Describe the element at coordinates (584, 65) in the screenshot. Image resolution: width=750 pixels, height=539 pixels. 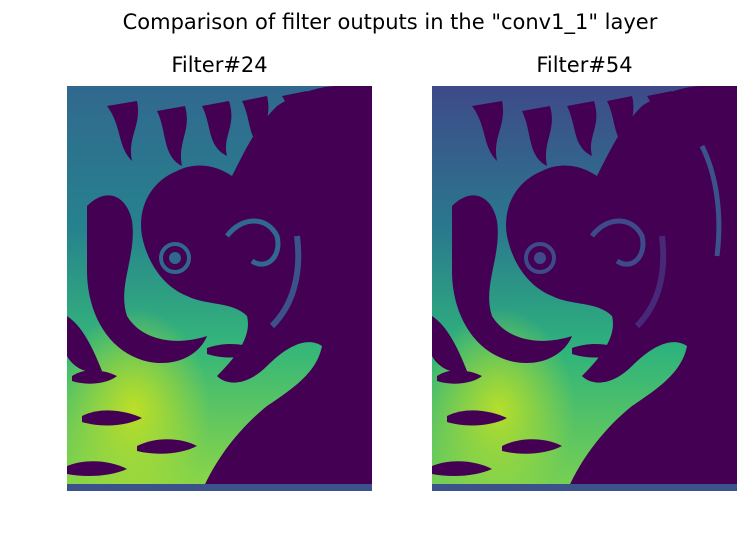
I see `panel-title-filter-54: Filter#54` at that location.